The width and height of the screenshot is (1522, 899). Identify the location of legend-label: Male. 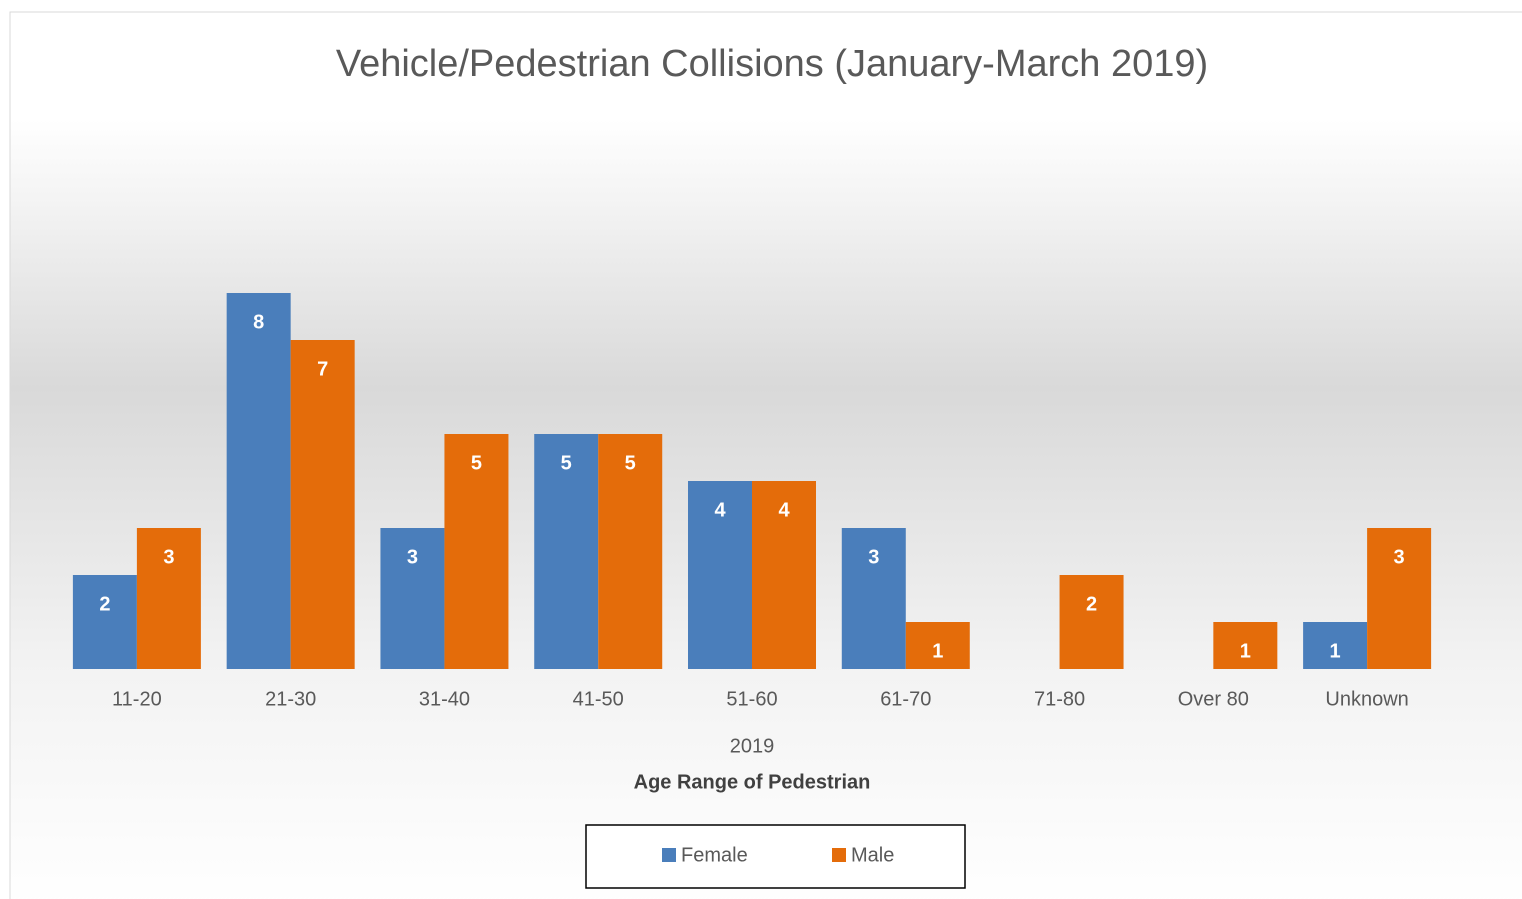
(872, 855).